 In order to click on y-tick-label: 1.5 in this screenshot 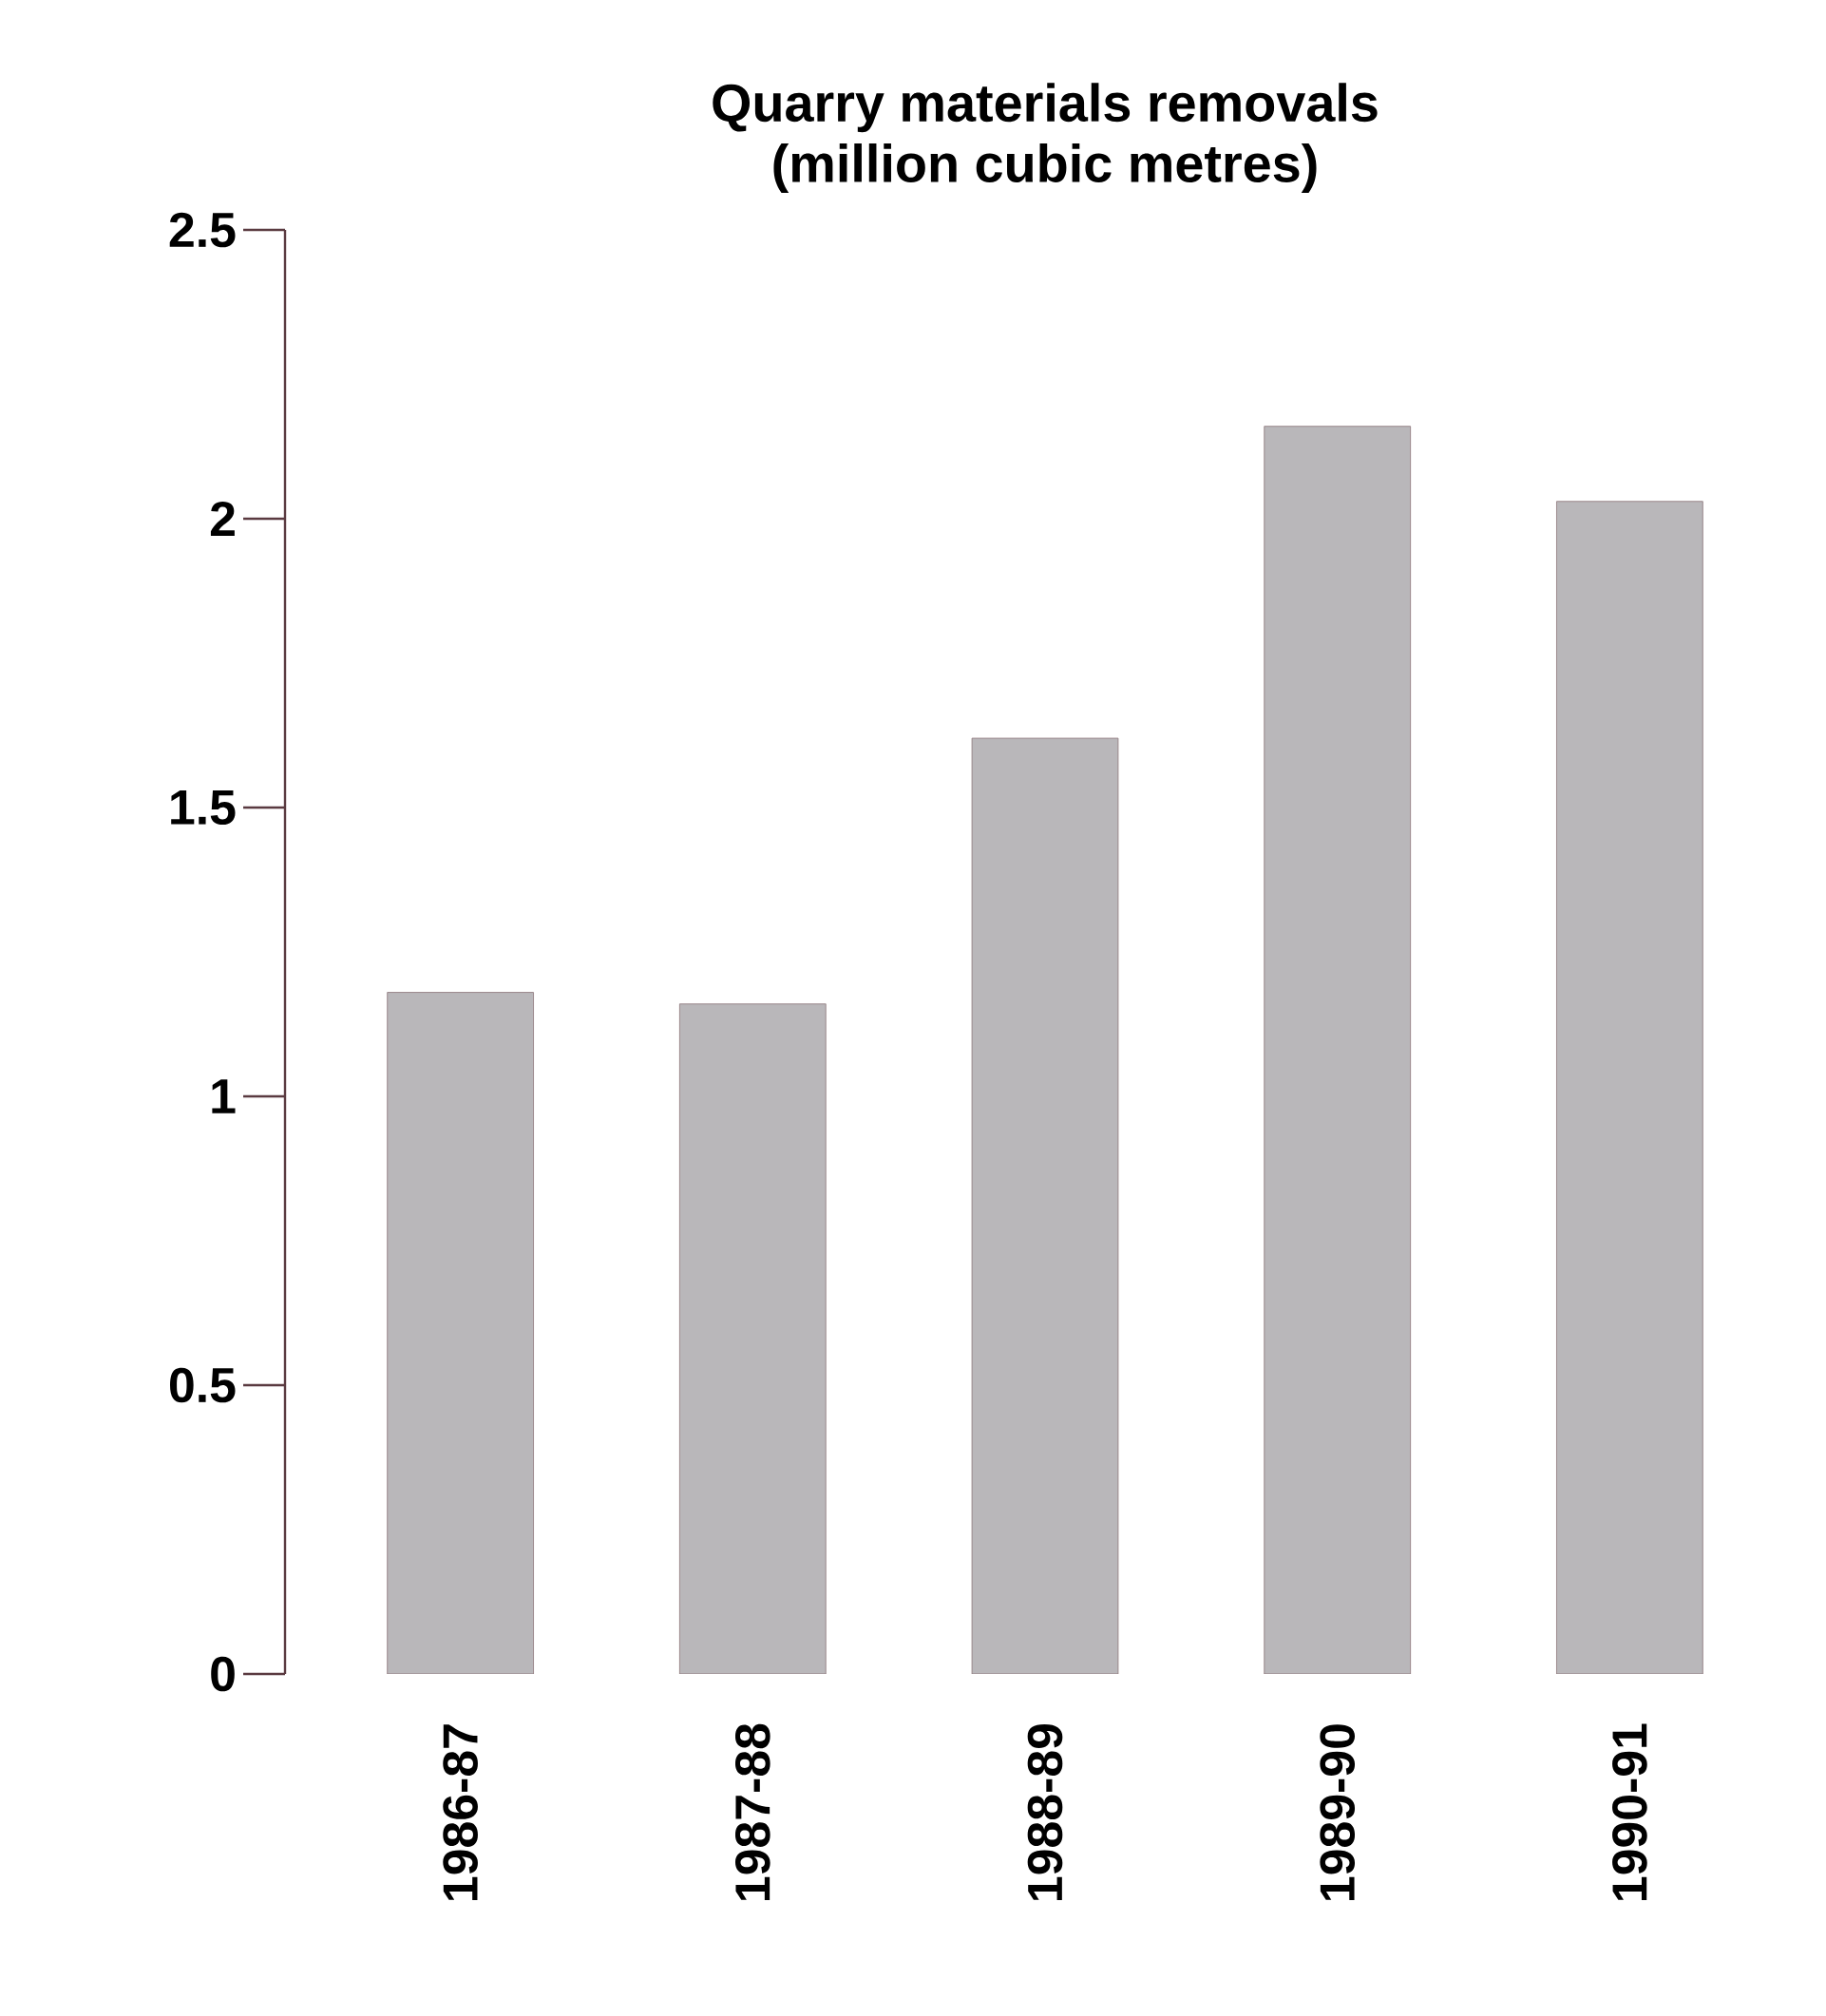, I will do `click(203, 807)`.